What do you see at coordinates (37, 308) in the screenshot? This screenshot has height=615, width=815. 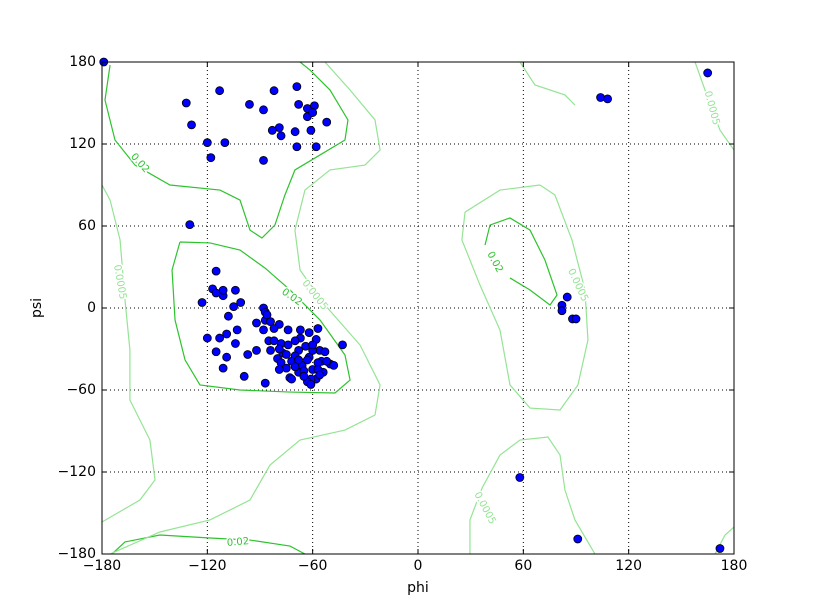 I see `y-axis-label: psi` at bounding box center [37, 308].